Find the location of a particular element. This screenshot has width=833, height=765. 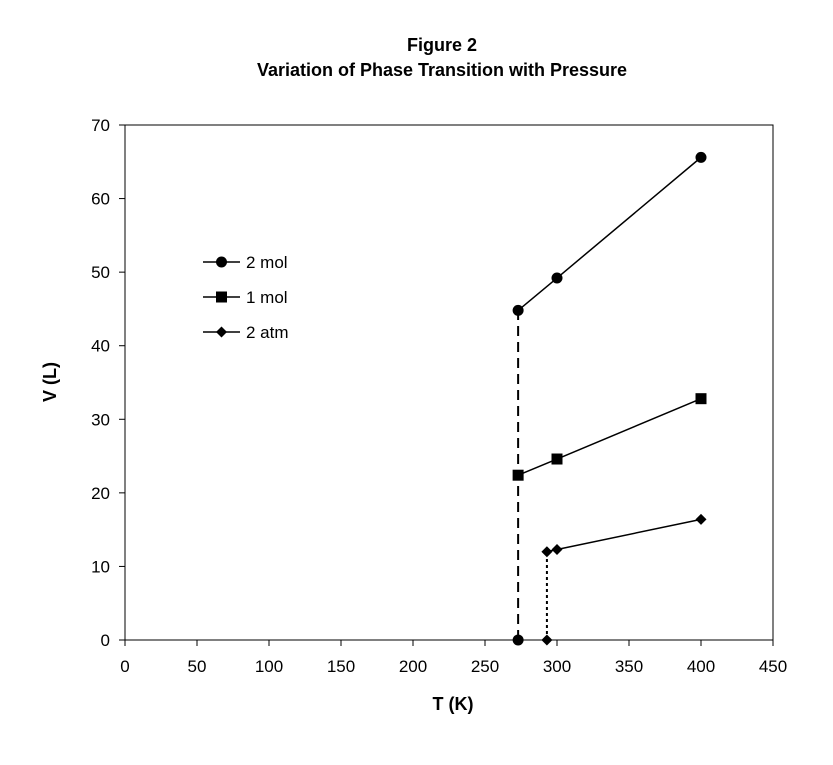

y-tick-label: 20 is located at coordinates (100, 493).